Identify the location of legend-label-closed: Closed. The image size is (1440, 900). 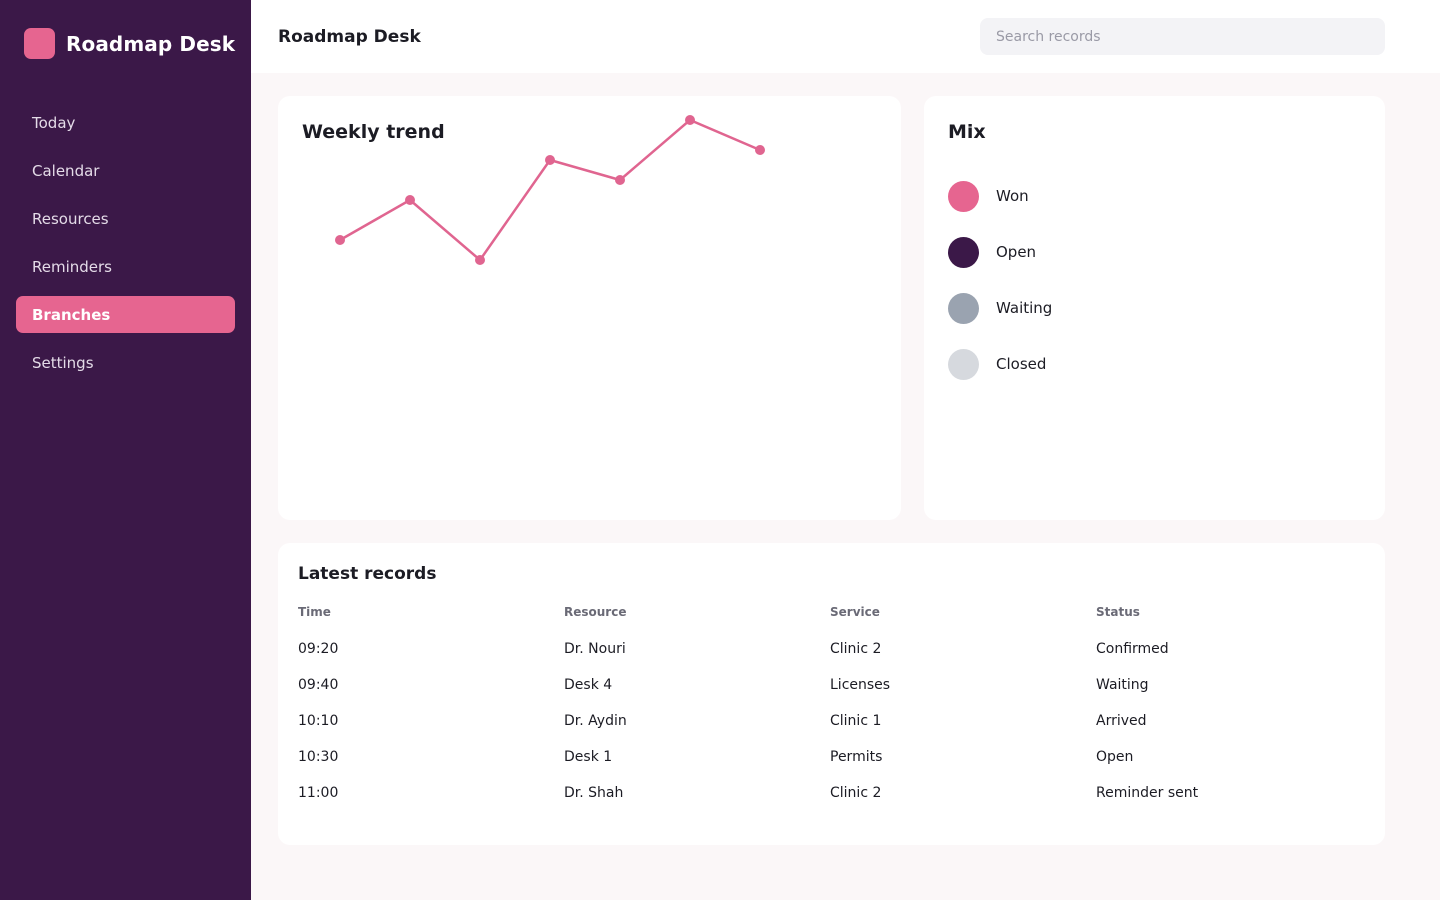
(1021, 364).